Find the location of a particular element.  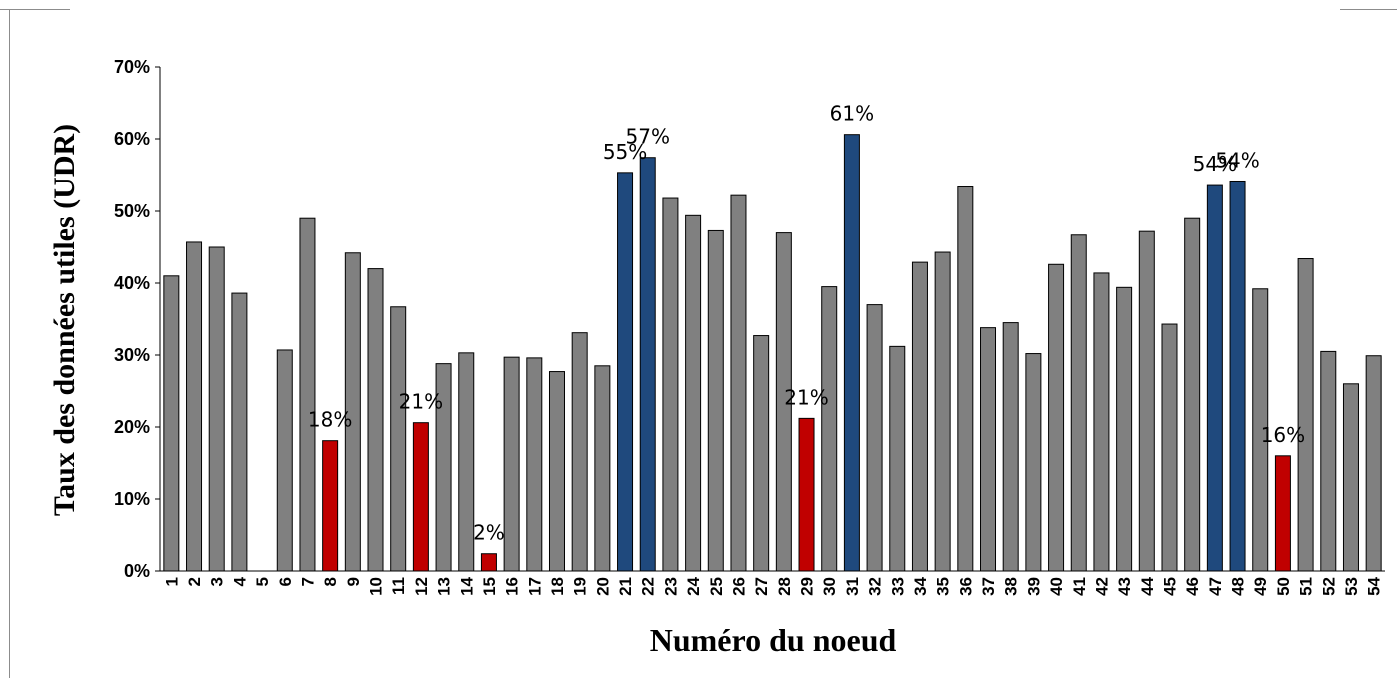

data-label-15: 2% is located at coordinates (489, 533).